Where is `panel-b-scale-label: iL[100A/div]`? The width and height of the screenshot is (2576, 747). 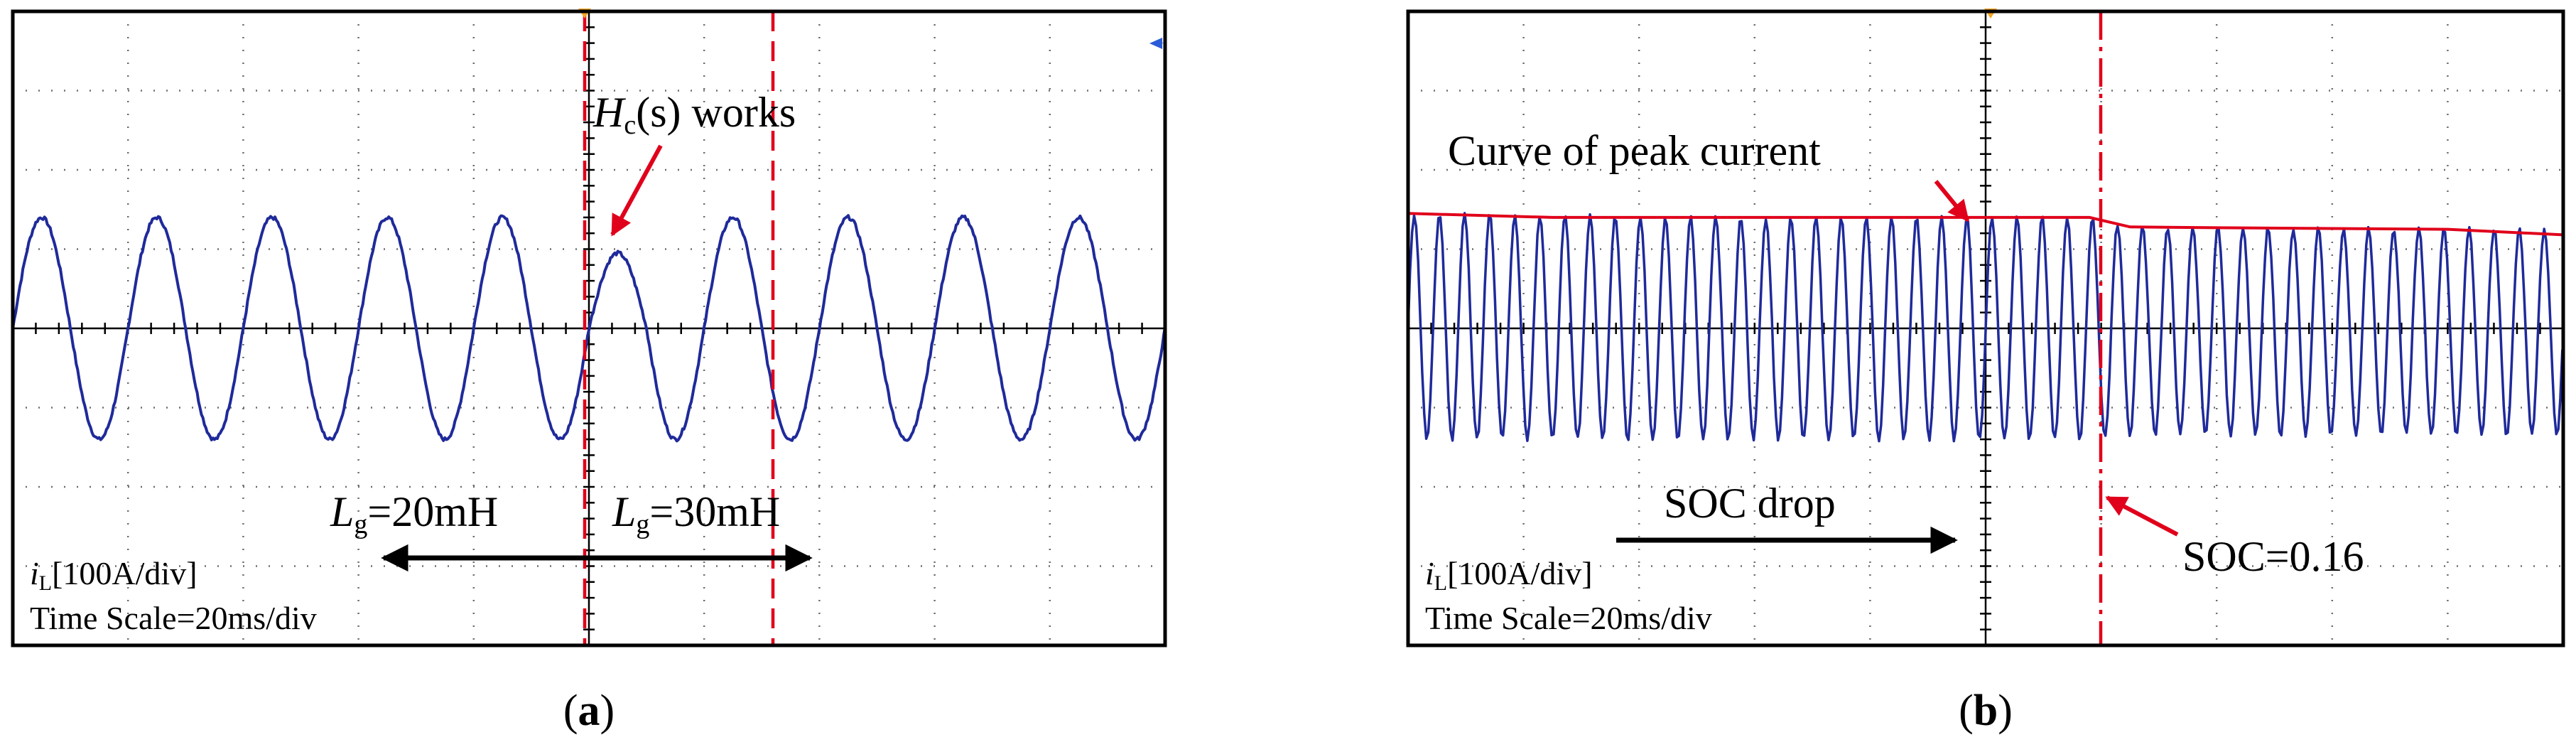 panel-b-scale-label: iL[100A/div] is located at coordinates (1509, 575).